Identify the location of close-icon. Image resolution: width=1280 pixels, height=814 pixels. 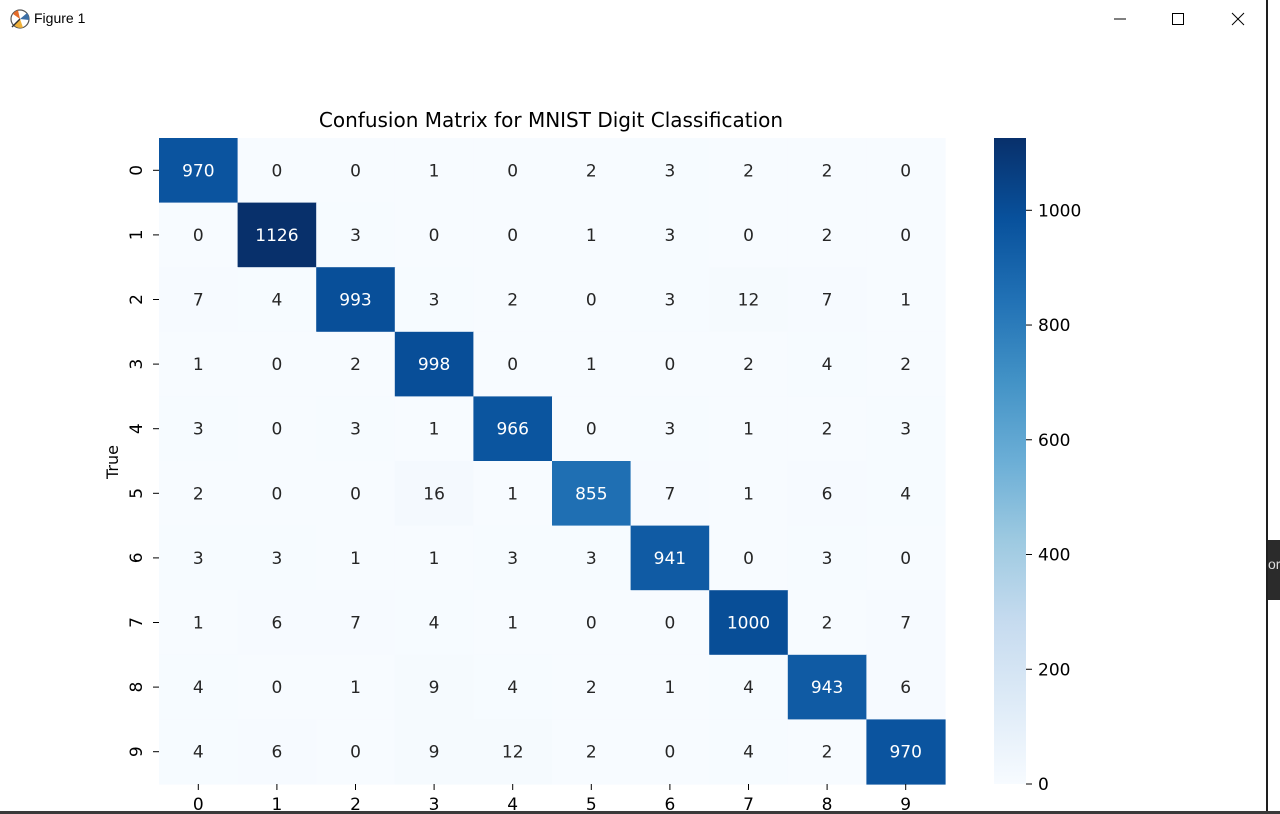
(1238, 19).